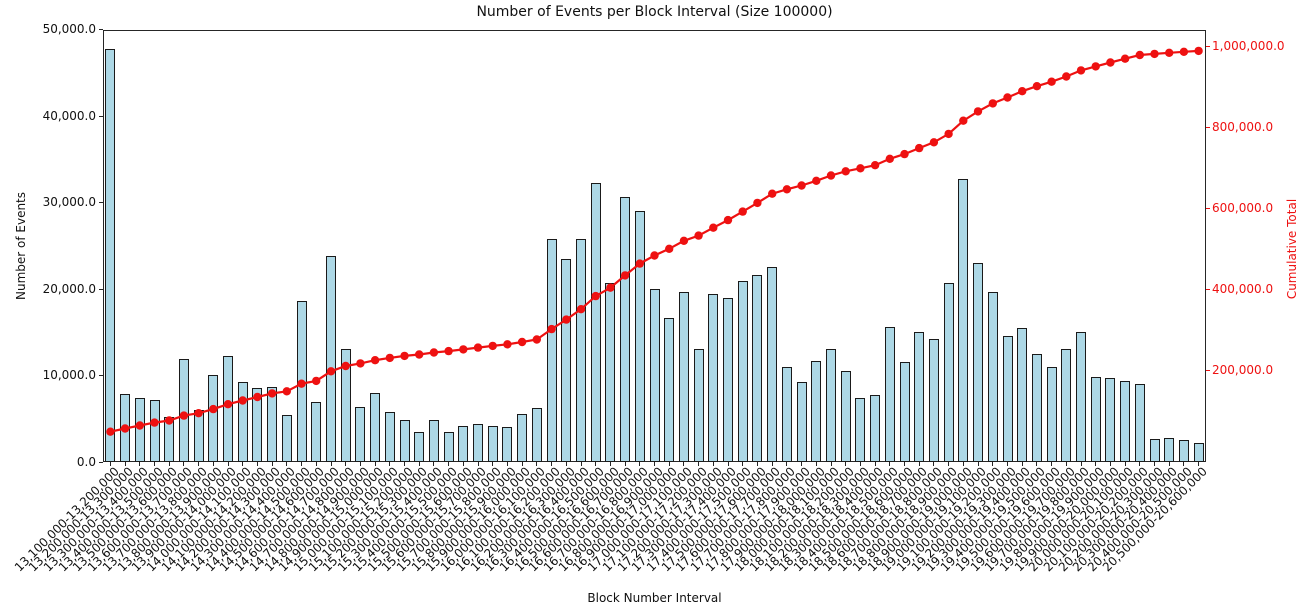 The height and width of the screenshot is (613, 1304). I want to click on y-tick-label-right: 400,000.0, so click(1243, 289).